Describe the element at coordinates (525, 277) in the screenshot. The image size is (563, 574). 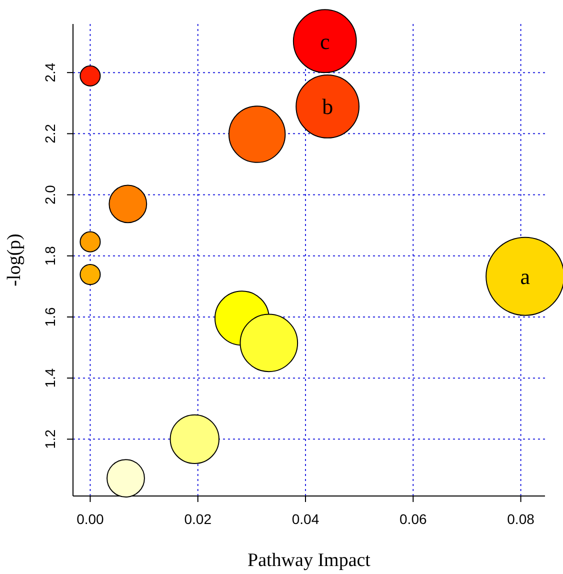
I see `annotation: a` at that location.